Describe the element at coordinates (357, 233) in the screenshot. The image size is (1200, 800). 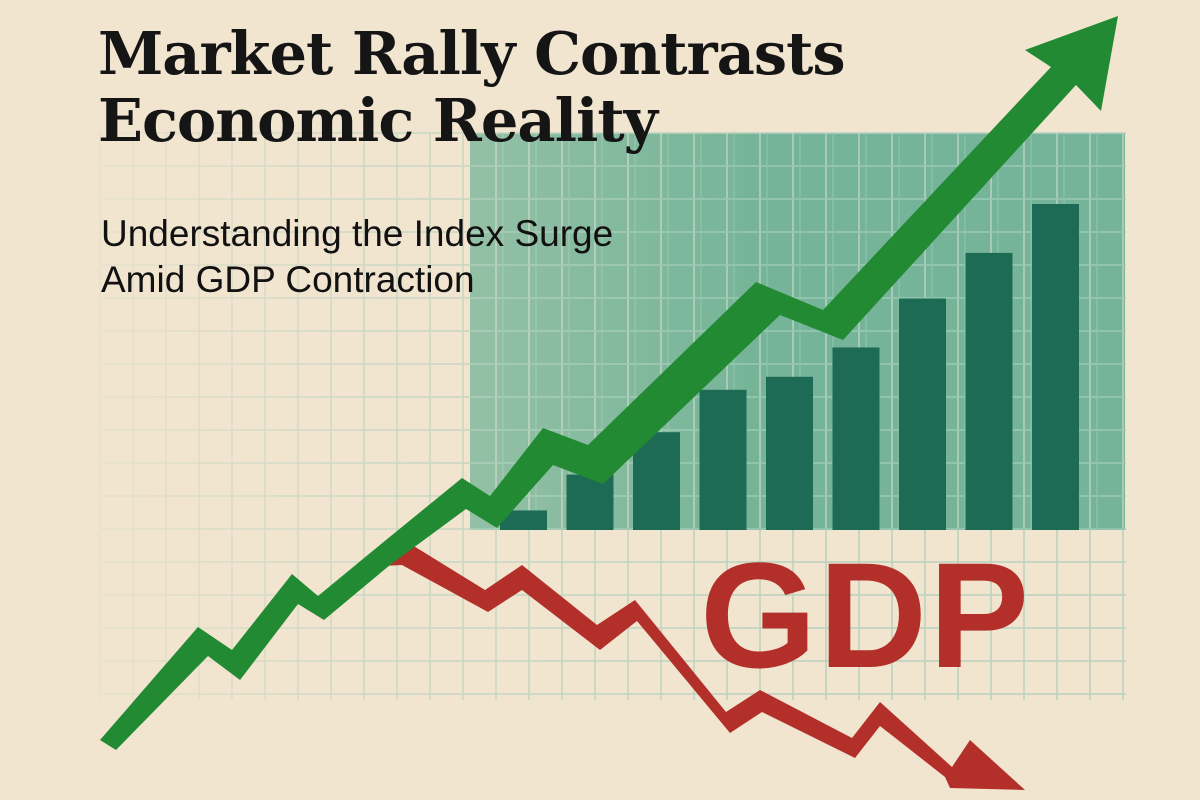
I see `subheadline-line-1: Understanding the Index Surge` at that location.